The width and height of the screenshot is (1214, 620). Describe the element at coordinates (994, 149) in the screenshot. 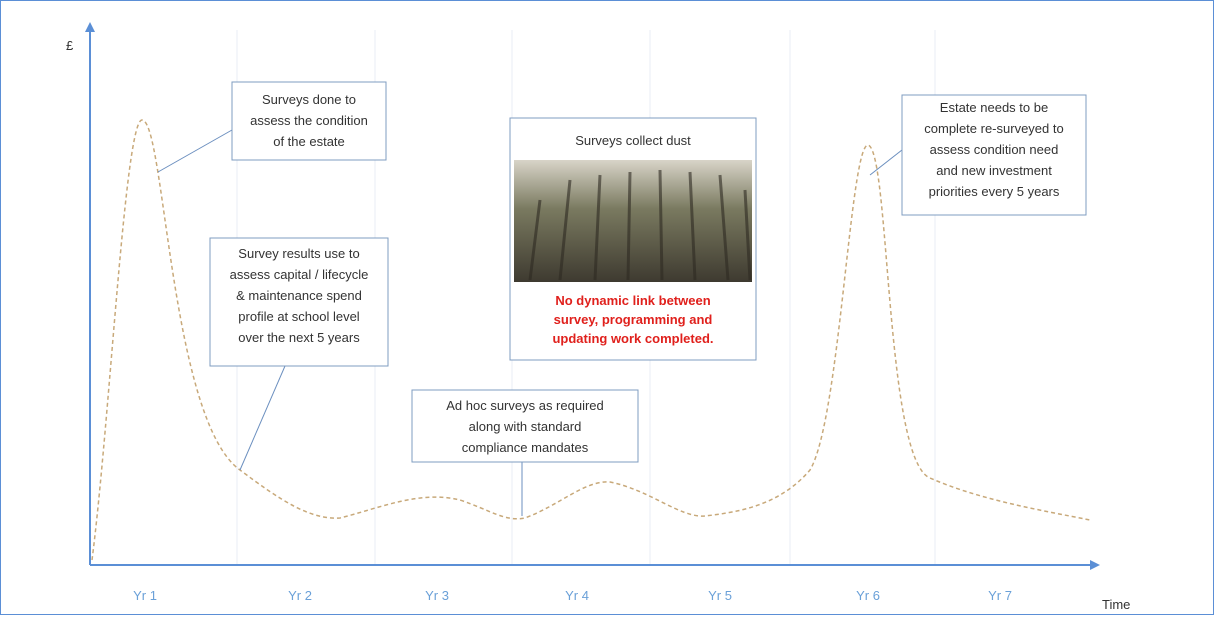

I see `callout-text: assess condition need` at that location.